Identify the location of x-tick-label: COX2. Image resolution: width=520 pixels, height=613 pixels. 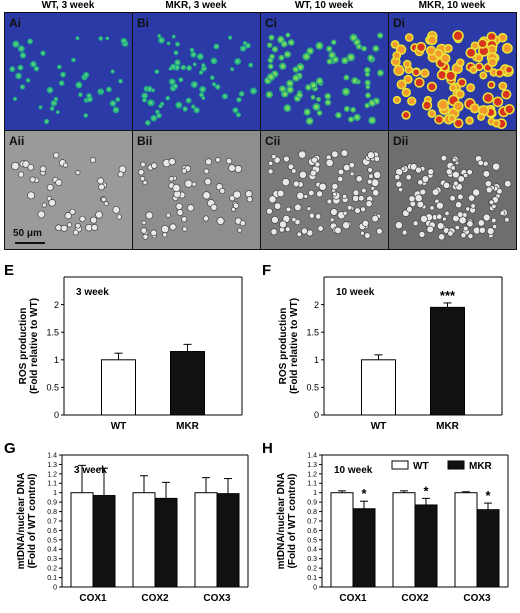
(155, 598).